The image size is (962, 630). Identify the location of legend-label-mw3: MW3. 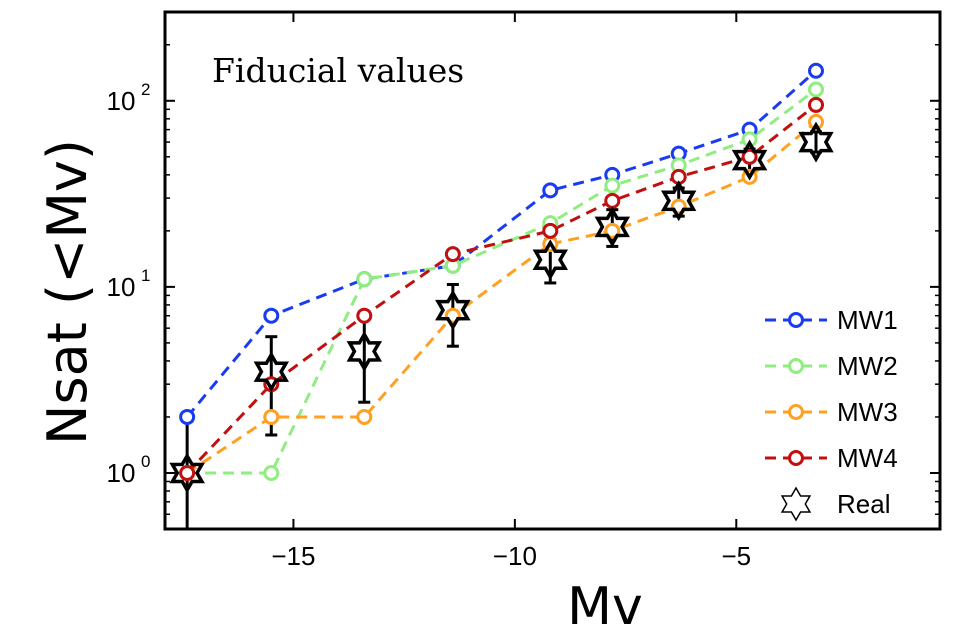
(867, 412).